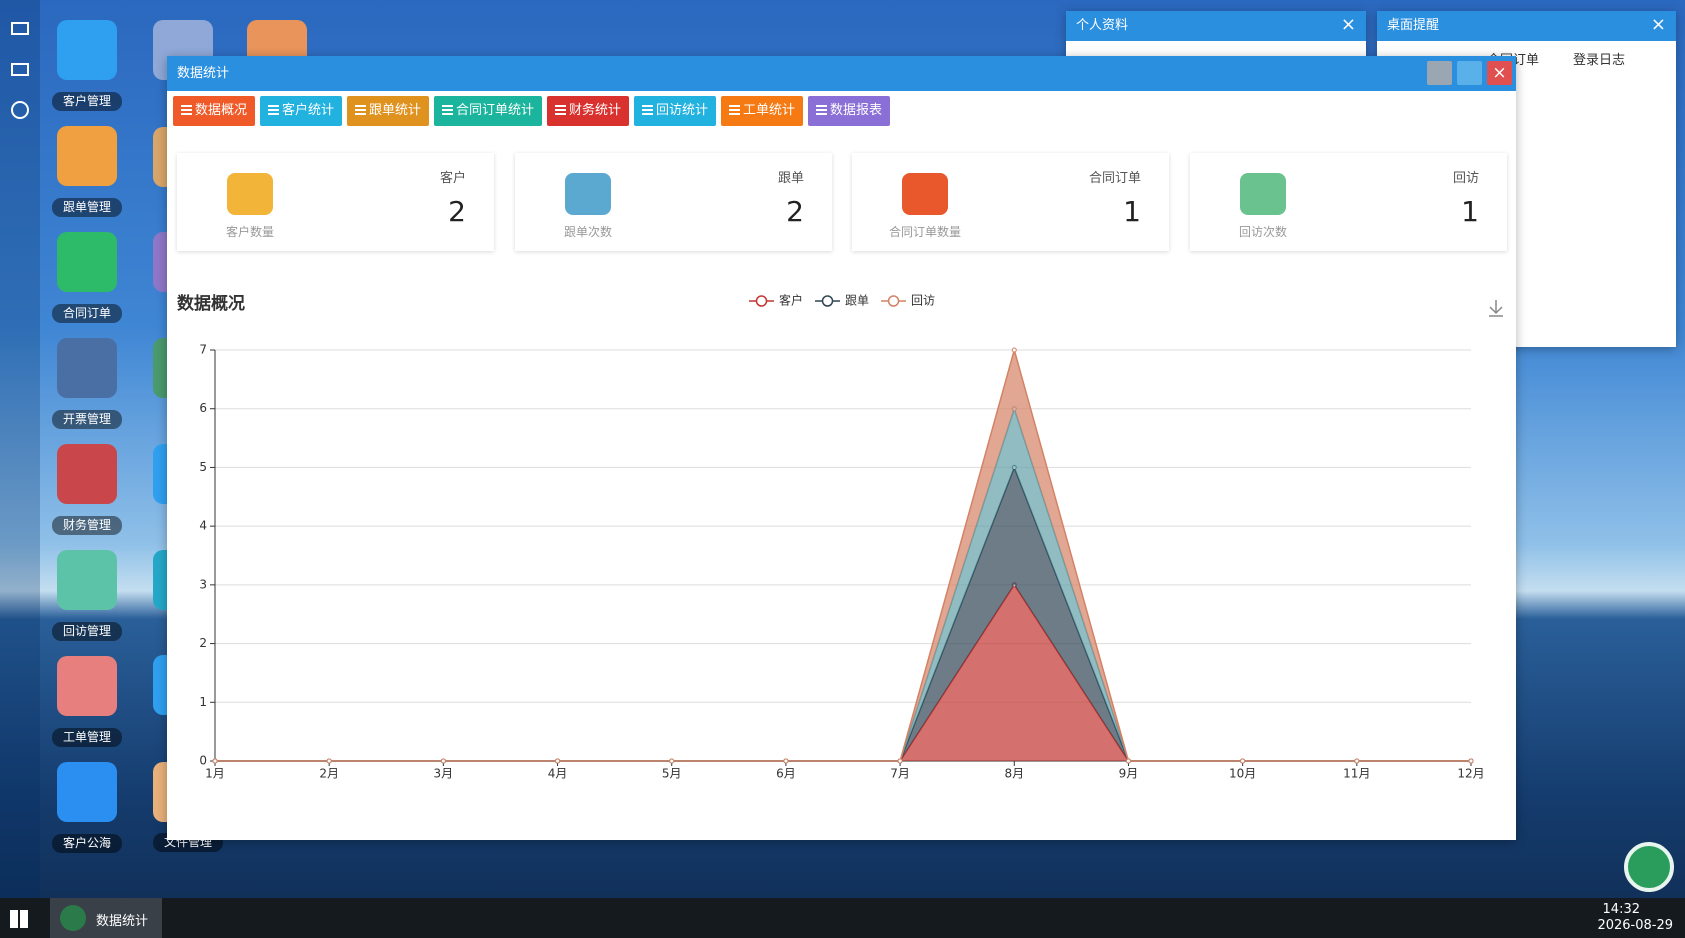 Image resolution: width=1685 pixels, height=938 pixels. Describe the element at coordinates (20, 110) in the screenshot. I see `user-icon` at that location.